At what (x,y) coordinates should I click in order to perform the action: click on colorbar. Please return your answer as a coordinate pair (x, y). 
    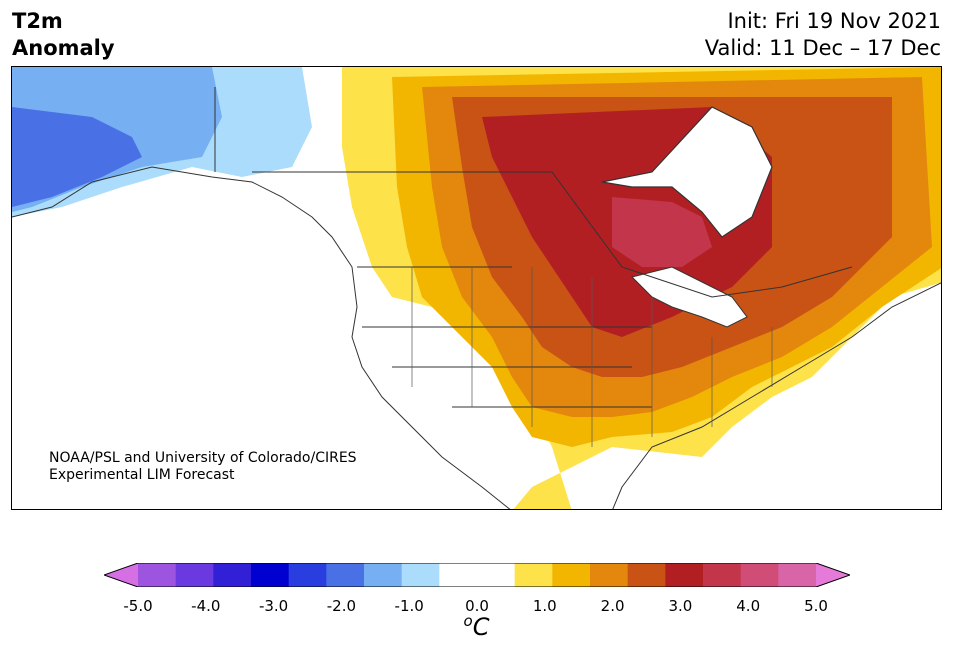
    Looking at the image, I should click on (477, 575).